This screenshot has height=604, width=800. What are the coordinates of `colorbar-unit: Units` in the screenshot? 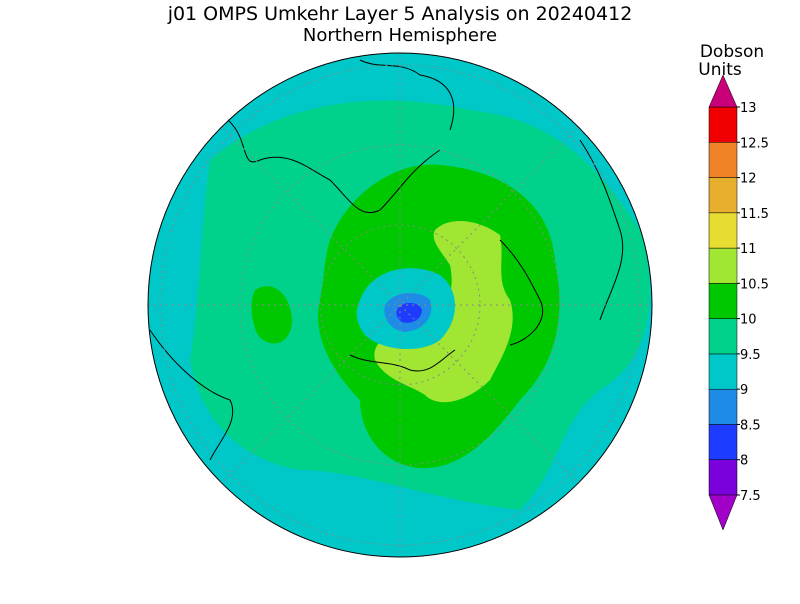 It's located at (720, 70).